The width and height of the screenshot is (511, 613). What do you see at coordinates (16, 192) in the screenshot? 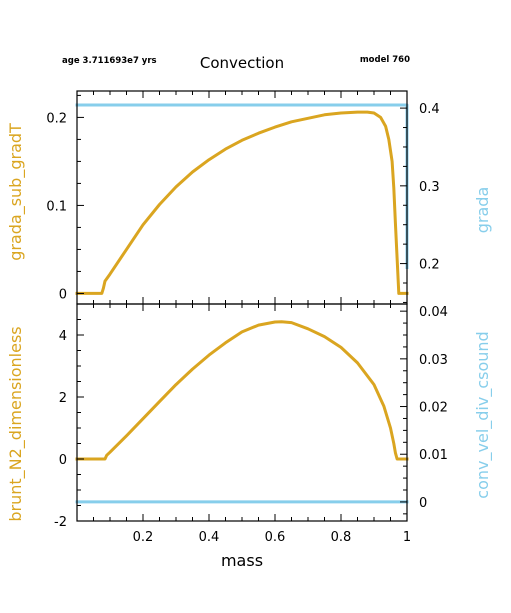
I see `top-left-ylabel: grada_sub_gradT` at bounding box center [16, 192].